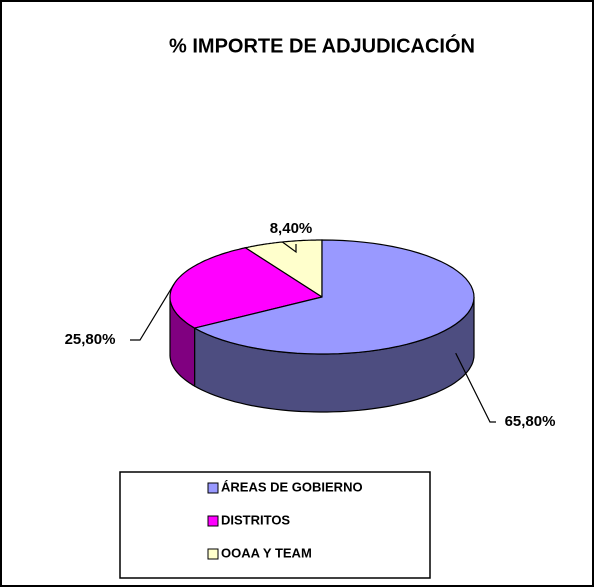  Describe the element at coordinates (255, 519) in the screenshot. I see `legend-label: DISTRITOS` at that location.